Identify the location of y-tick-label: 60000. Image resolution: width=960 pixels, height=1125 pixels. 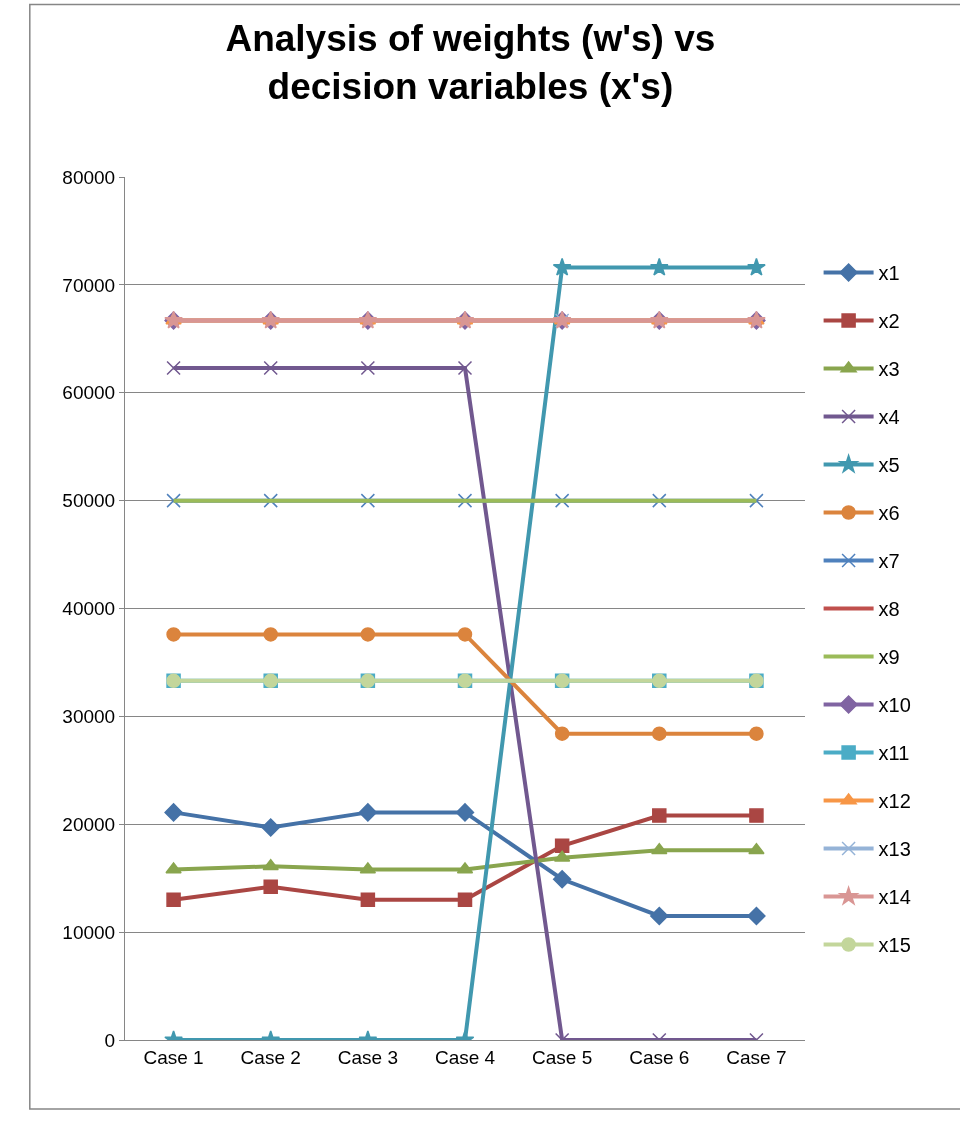
(89, 393).